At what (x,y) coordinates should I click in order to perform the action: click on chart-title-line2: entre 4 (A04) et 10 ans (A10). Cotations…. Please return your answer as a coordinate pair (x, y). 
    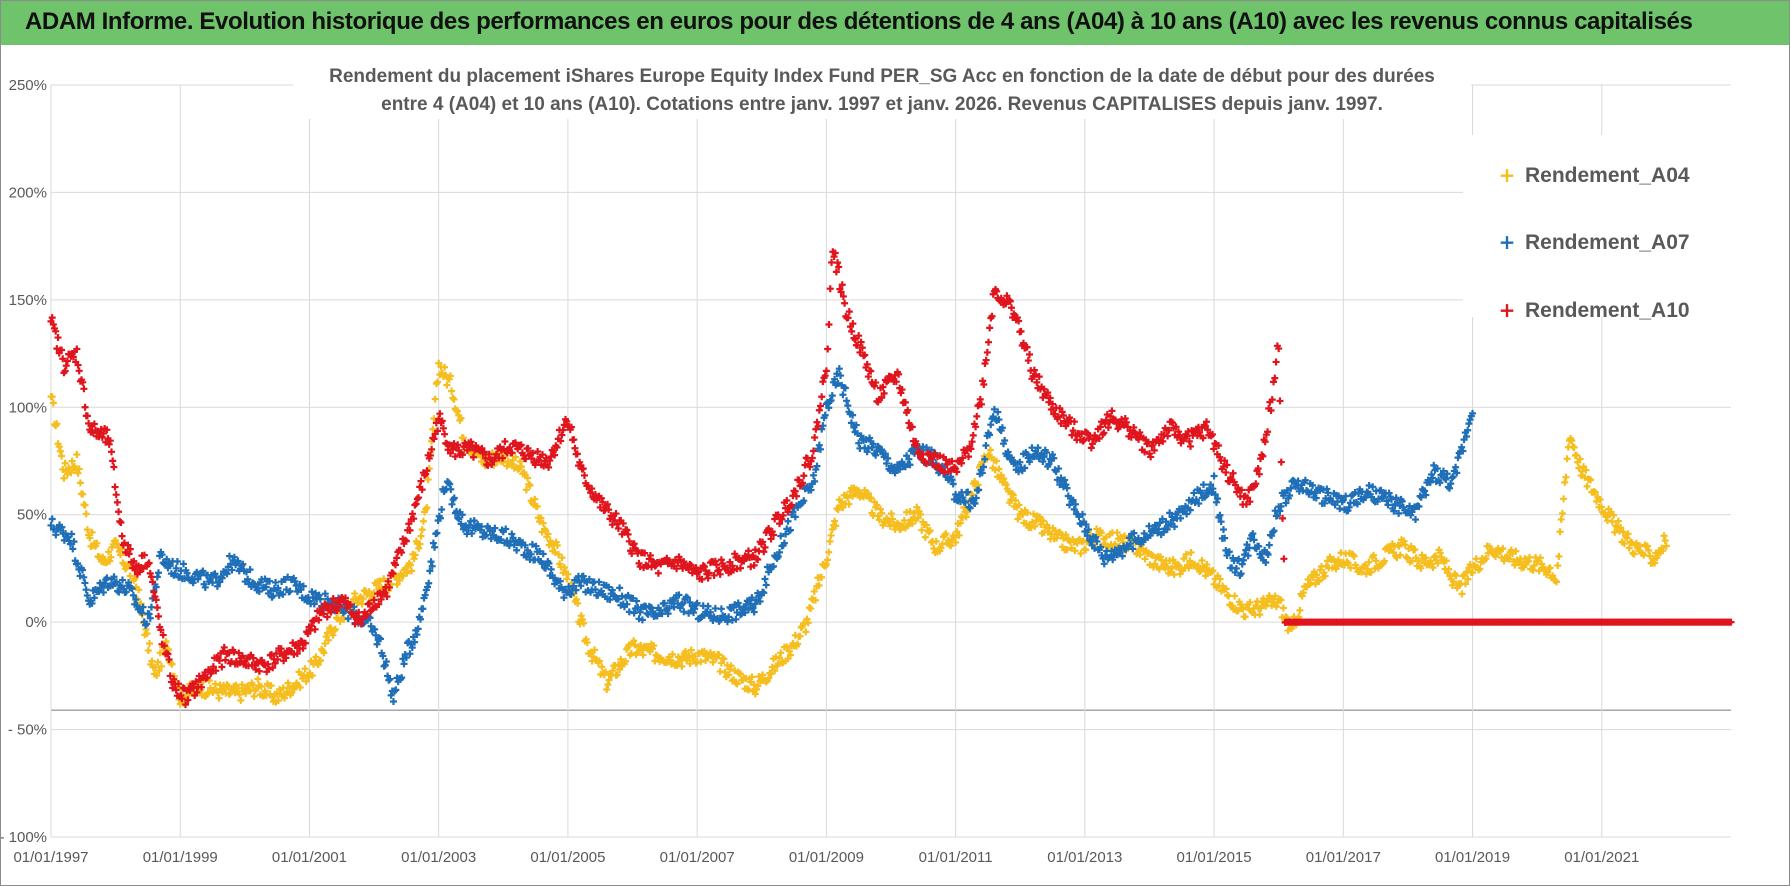
    Looking at the image, I should click on (882, 104).